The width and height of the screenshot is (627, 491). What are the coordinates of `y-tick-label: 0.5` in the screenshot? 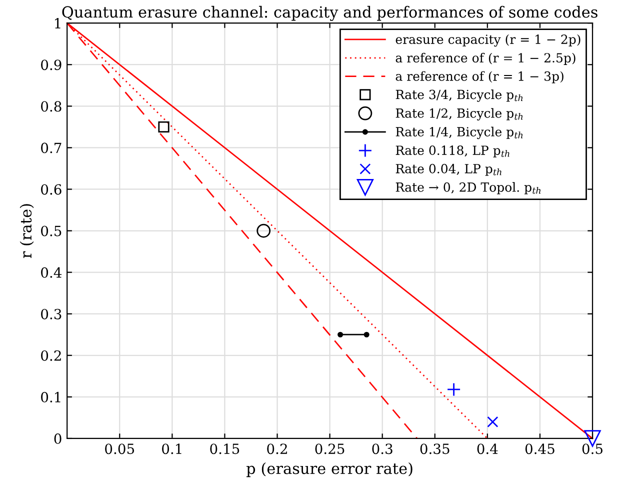 It's located at (51, 231).